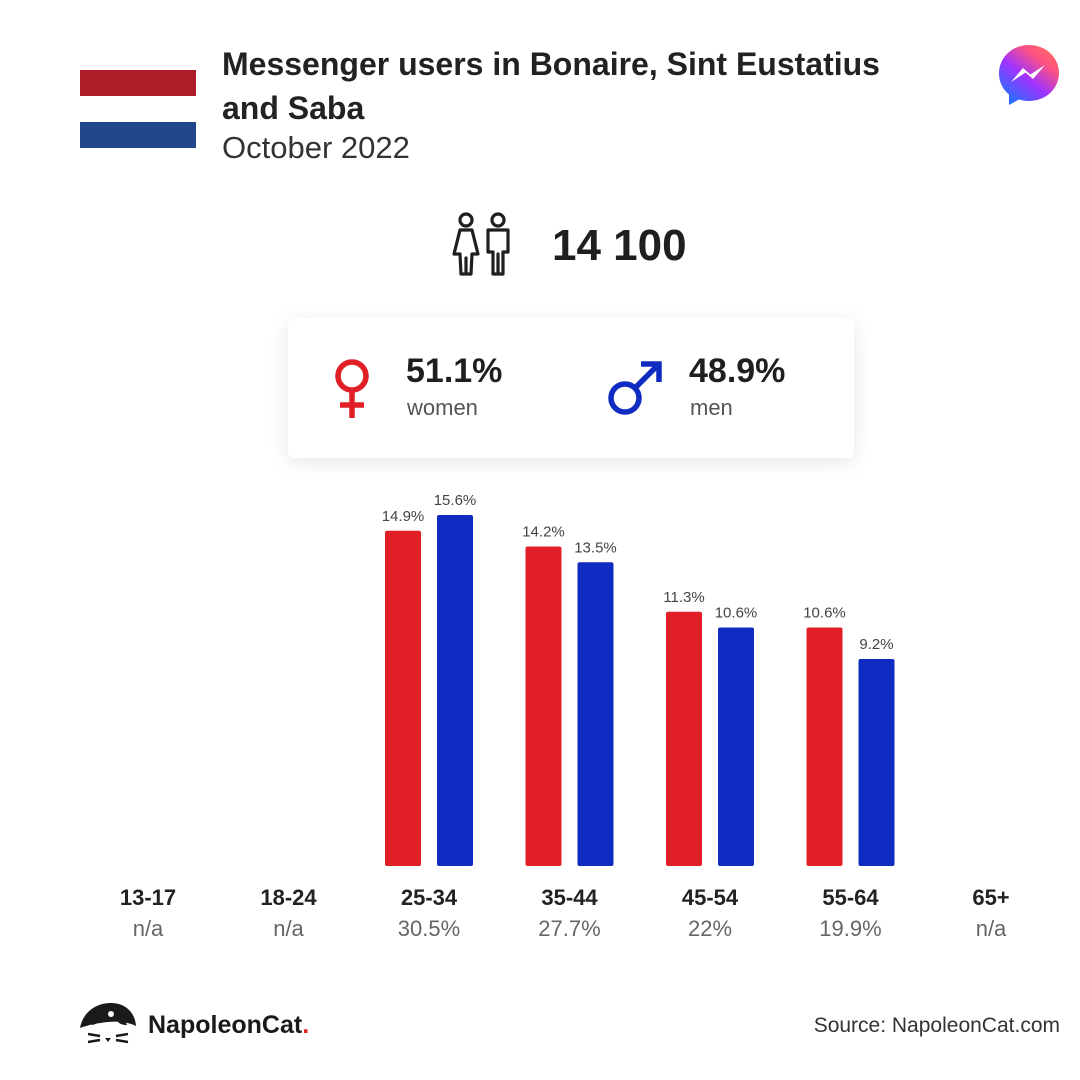  I want to click on age-label: 18-24, so click(288, 897).